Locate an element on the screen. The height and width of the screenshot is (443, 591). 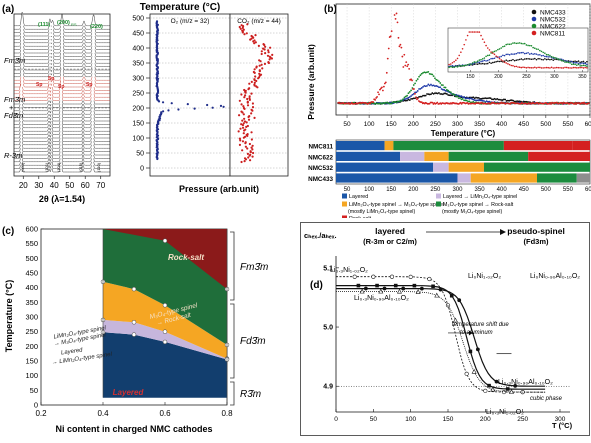
legend-marker is located at coordinates (534, 19).